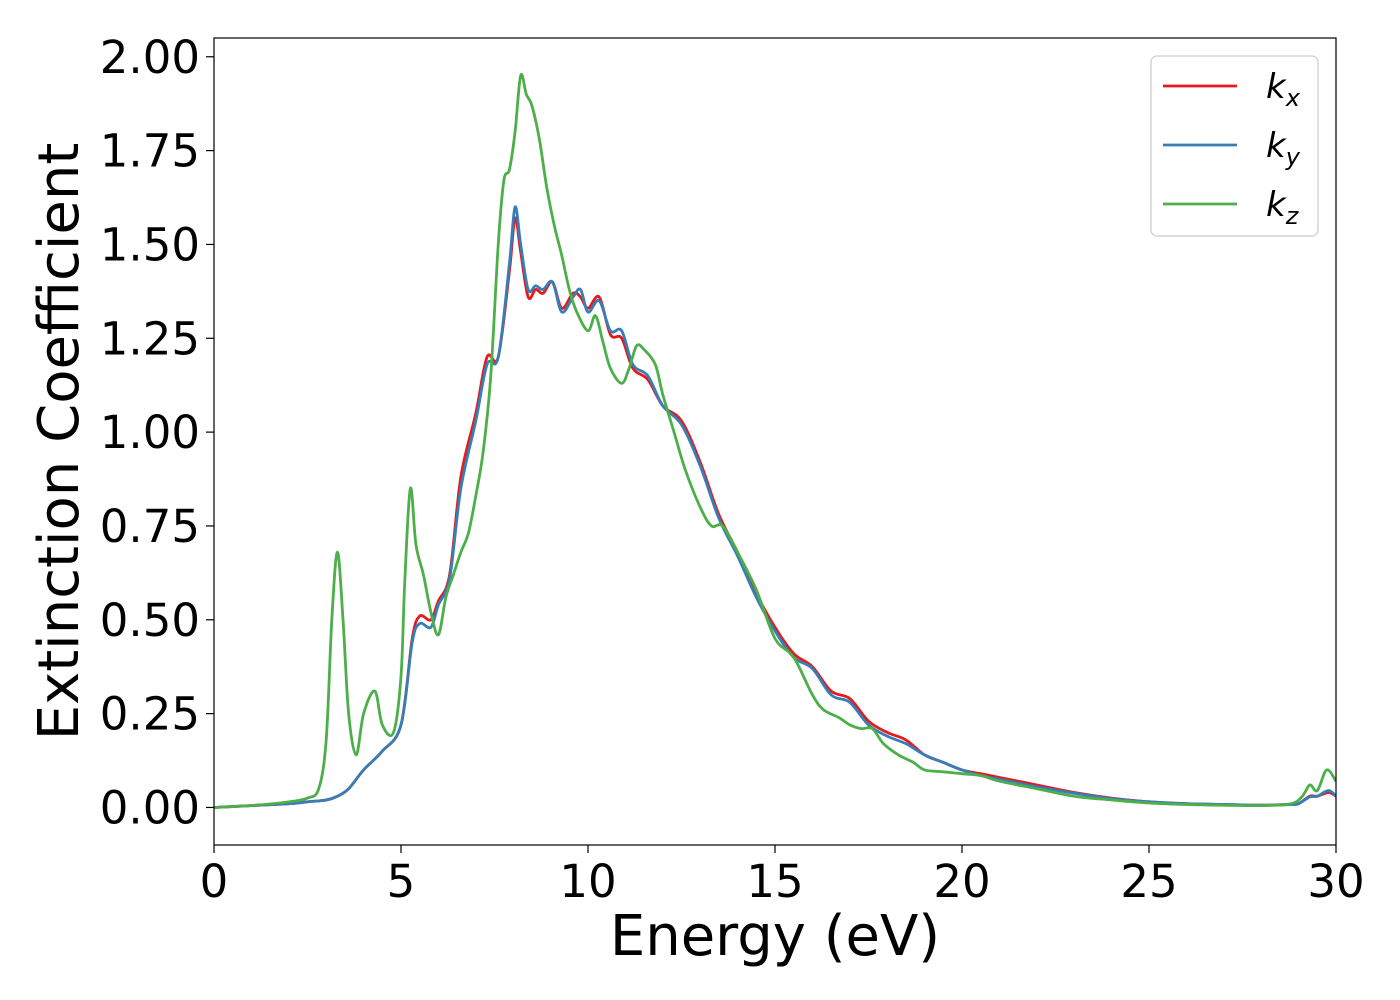 Image resolution: width=1400 pixels, height=1000 pixels. I want to click on y-tick-label: 1.75, so click(150, 151).